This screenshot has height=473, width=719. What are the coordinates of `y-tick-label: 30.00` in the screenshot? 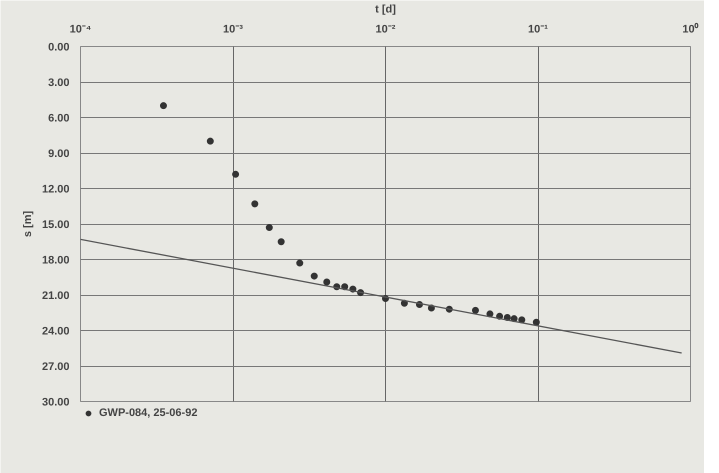 It's located at (56, 402).